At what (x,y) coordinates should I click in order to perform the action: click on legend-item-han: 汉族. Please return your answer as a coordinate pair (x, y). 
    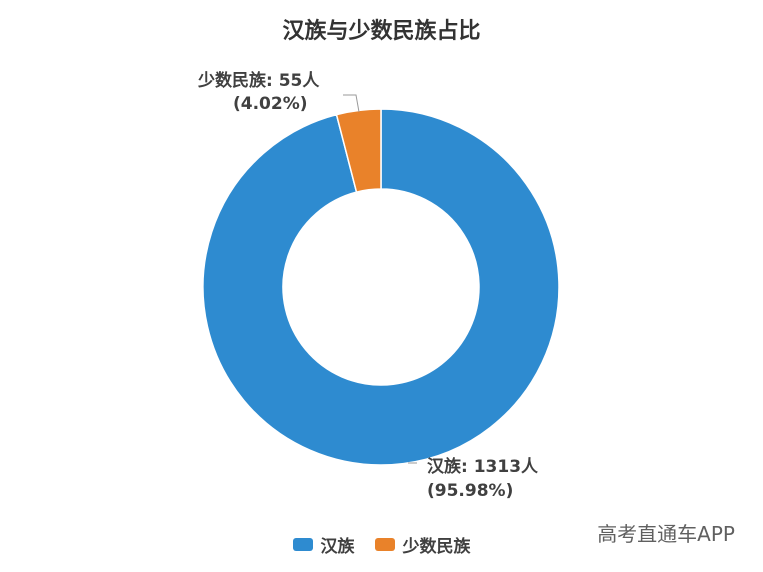
    Looking at the image, I should click on (323, 544).